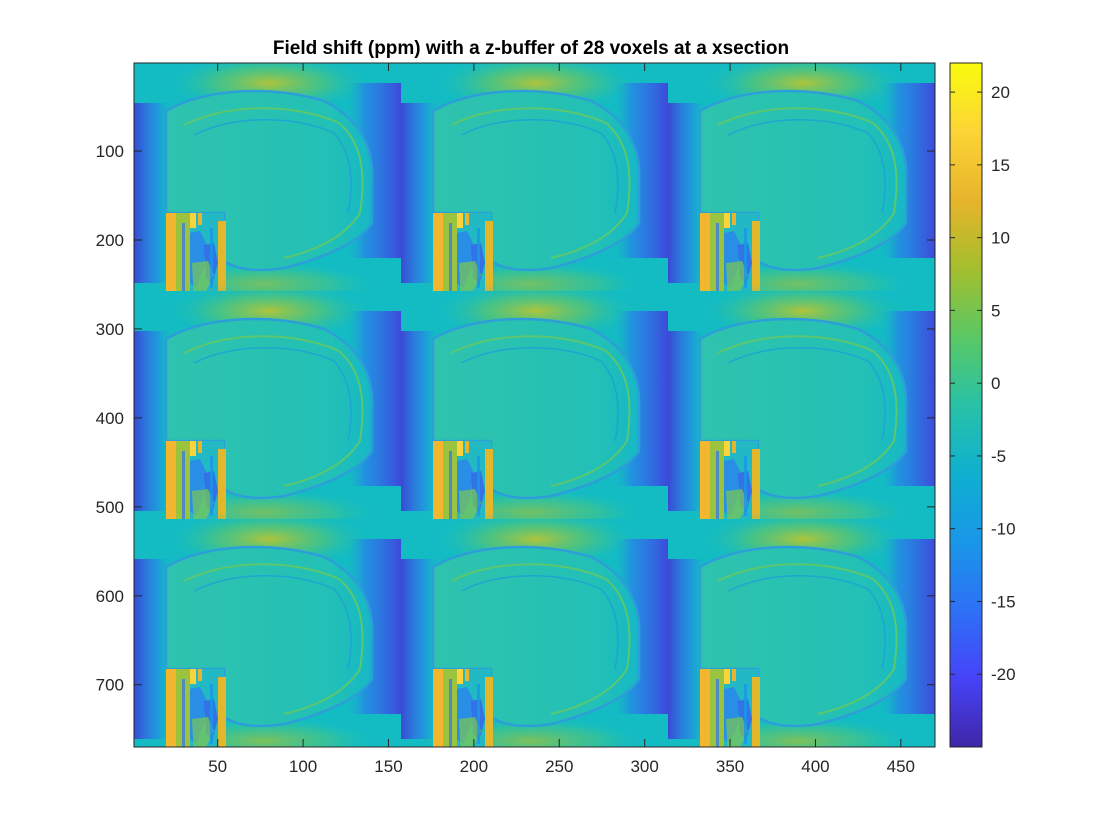 This screenshot has height=840, width=1120. Describe the element at coordinates (644, 766) in the screenshot. I see `x-tick-label: 300` at that location.